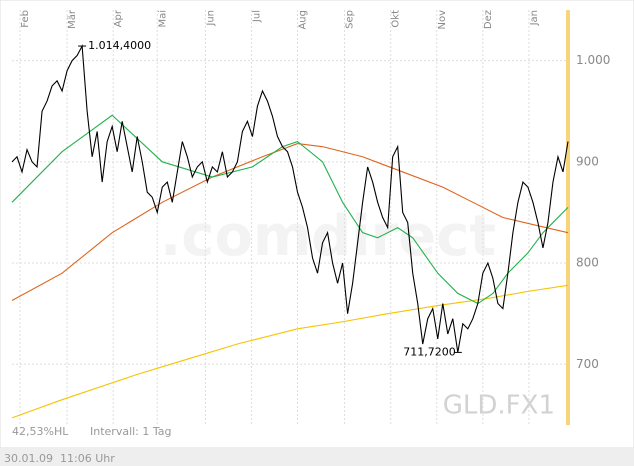 Image resolution: width=634 pixels, height=466 pixels. Describe the element at coordinates (587, 161) in the screenshot. I see `y-tick-label: 900` at that location.